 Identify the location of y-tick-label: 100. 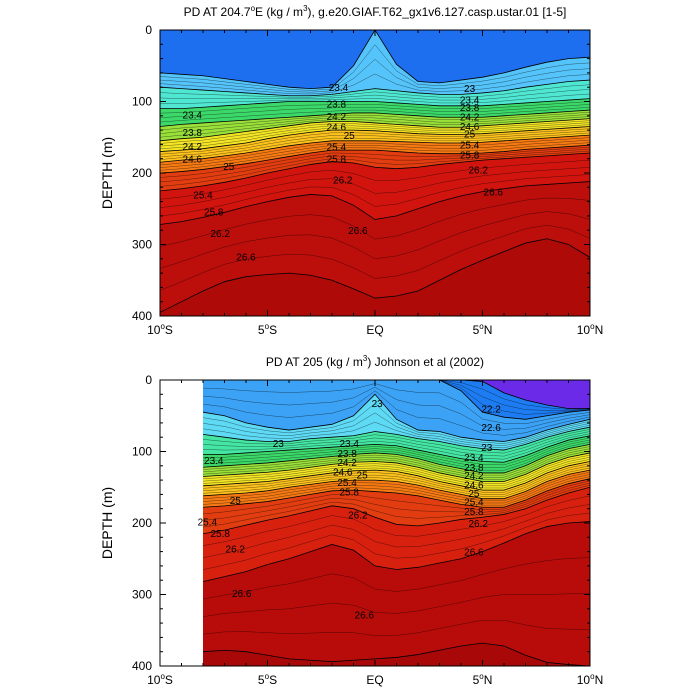
(142, 102).